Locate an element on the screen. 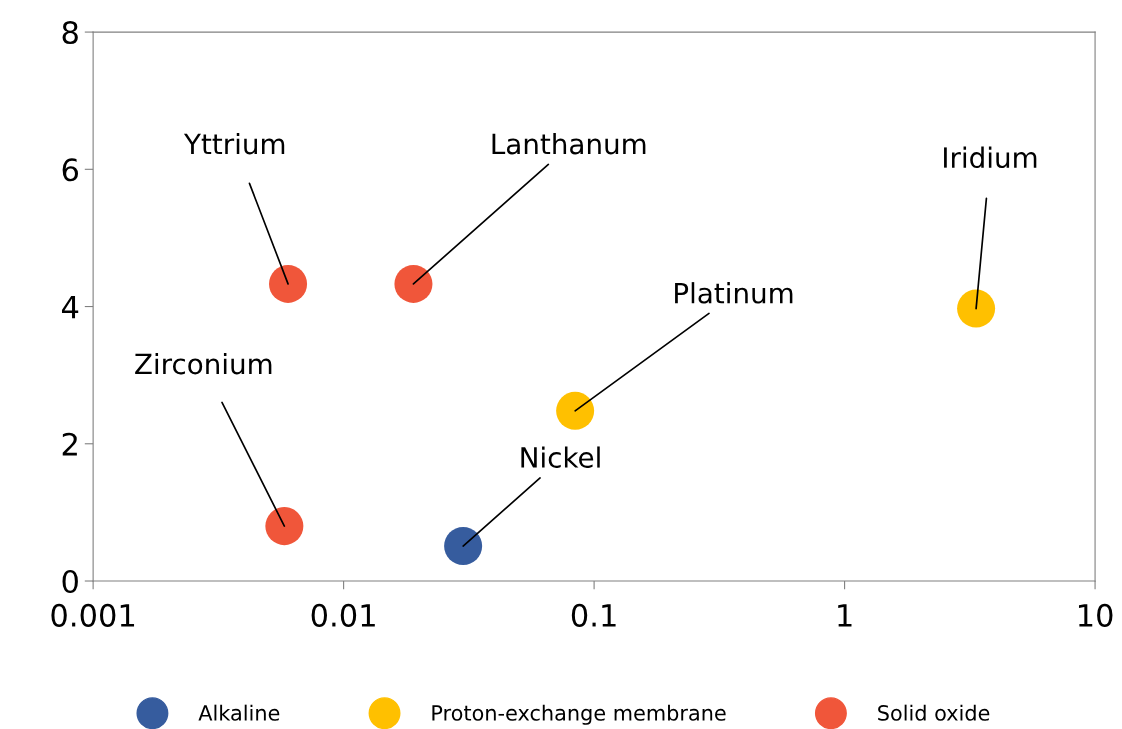 The image size is (1122, 729). x-tick-label: 0.001 is located at coordinates (93, 615).